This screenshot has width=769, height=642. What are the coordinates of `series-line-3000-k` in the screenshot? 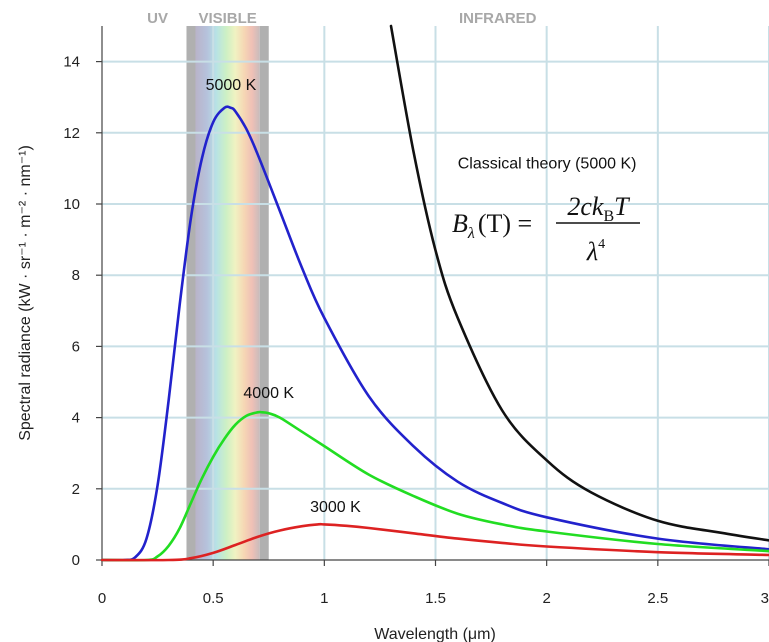 It's located at (434, 542).